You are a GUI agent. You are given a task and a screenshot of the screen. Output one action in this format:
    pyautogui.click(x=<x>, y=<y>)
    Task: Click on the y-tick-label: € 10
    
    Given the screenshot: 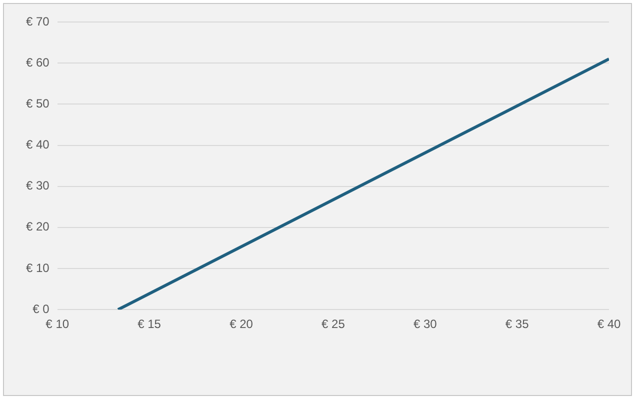 What is the action you would take?
    pyautogui.click(x=38, y=267)
    